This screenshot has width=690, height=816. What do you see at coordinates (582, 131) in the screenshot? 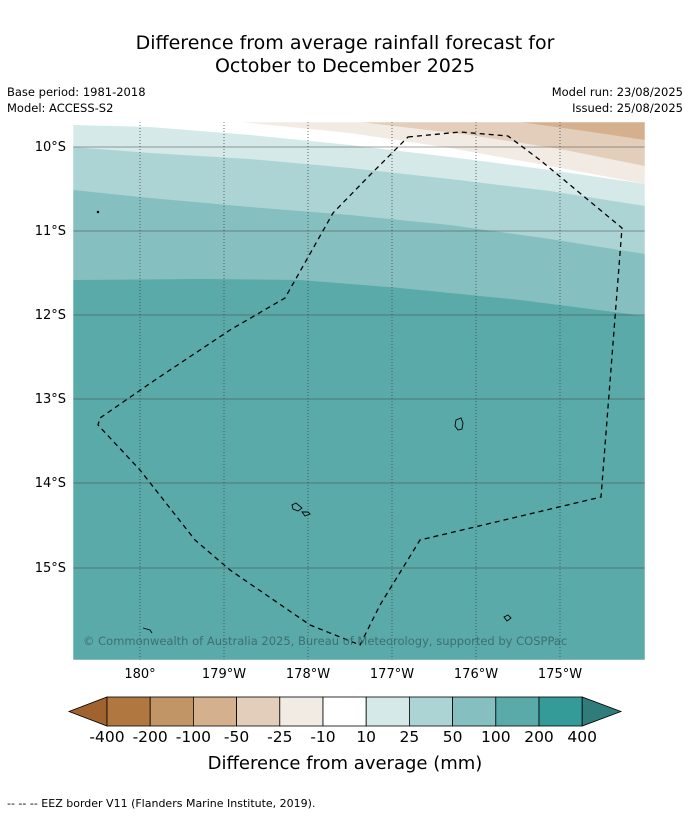
I see `band-minus50-minus100` at bounding box center [582, 131].